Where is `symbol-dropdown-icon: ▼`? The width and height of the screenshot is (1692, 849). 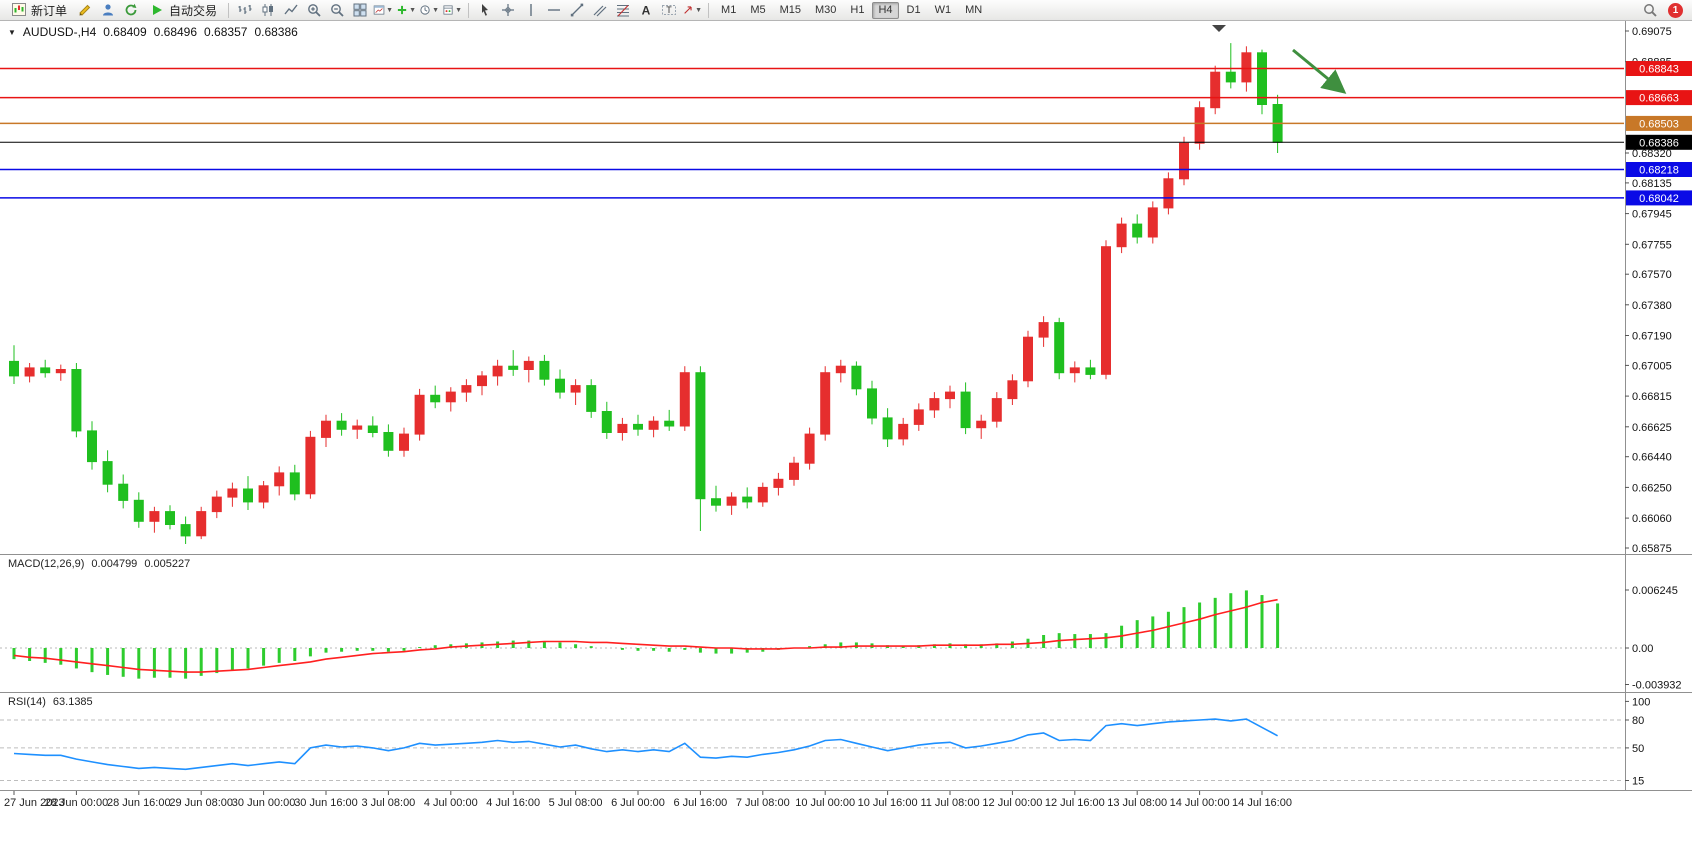
symbol-dropdown-icon: ▼ is located at coordinates (12, 32).